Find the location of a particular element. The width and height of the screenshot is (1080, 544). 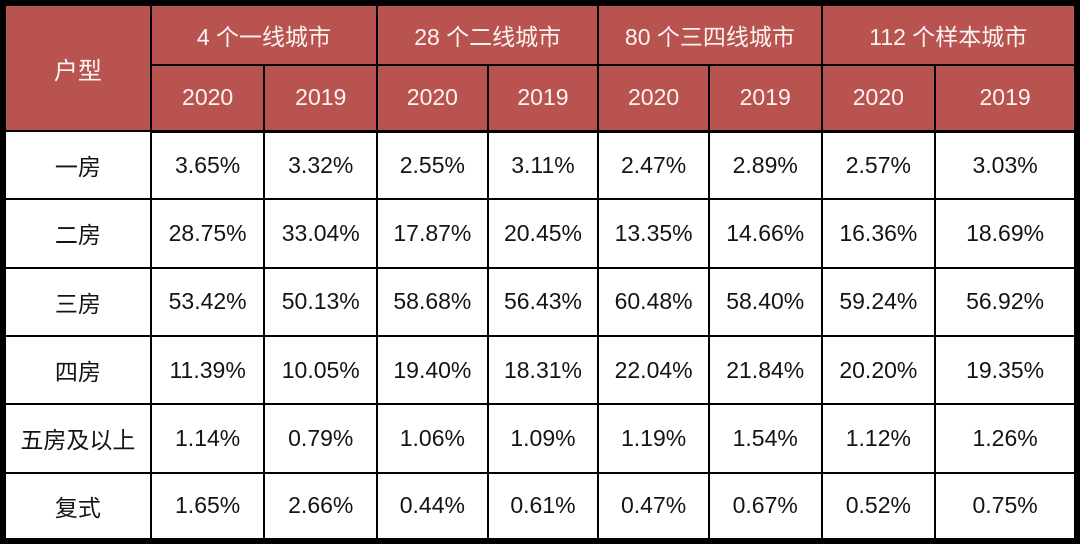

value-cell: 0.52% is located at coordinates (878, 507).